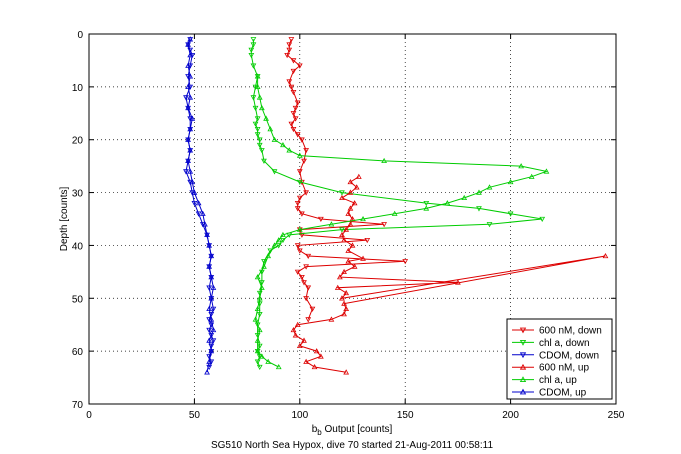  What do you see at coordinates (89, 415) in the screenshot?
I see `x-tick-label: 0` at bounding box center [89, 415].